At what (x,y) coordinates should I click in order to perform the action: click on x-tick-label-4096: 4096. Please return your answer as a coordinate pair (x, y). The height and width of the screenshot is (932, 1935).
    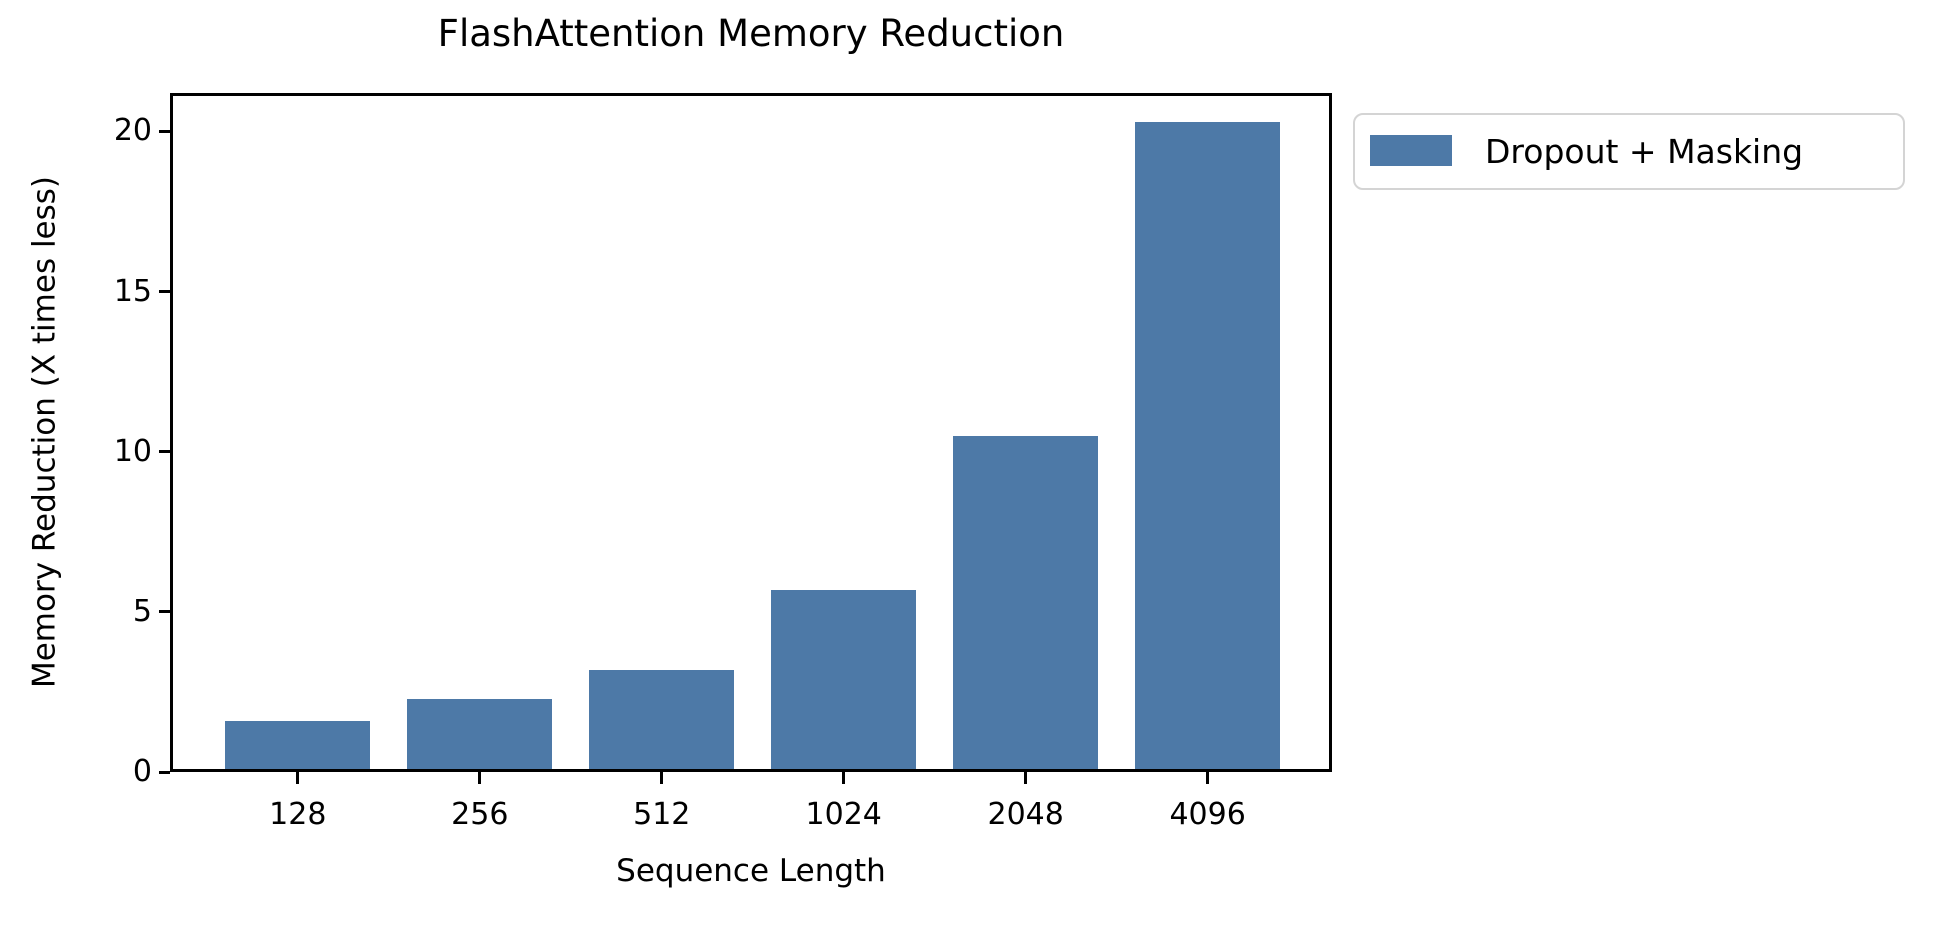
    Looking at the image, I should click on (1207, 814).